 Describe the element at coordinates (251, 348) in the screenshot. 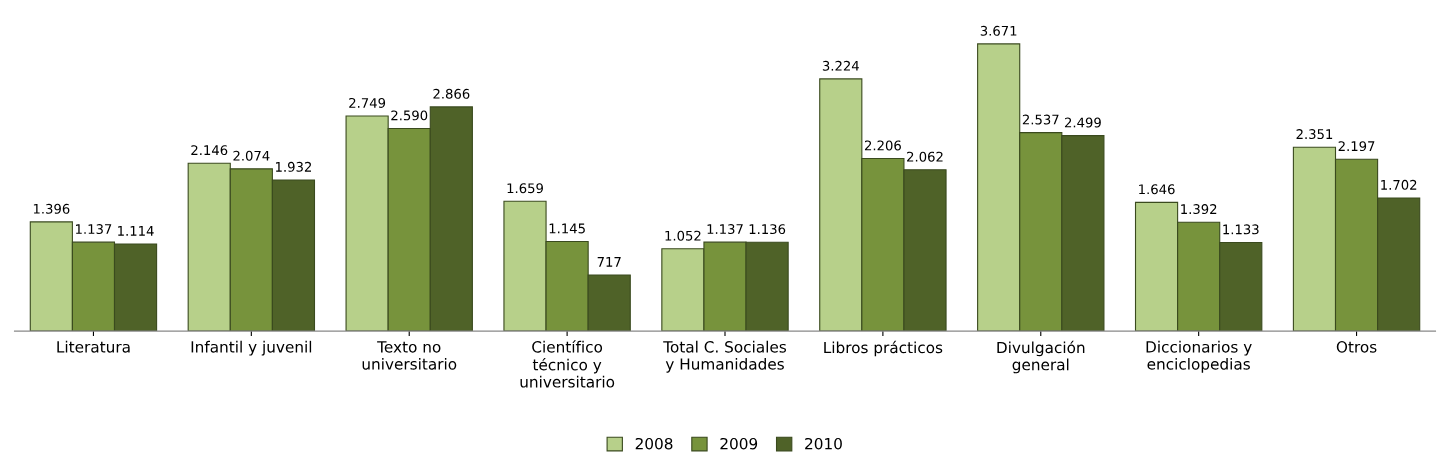

I see `x-tick-label: Infantil y juvenil` at that location.